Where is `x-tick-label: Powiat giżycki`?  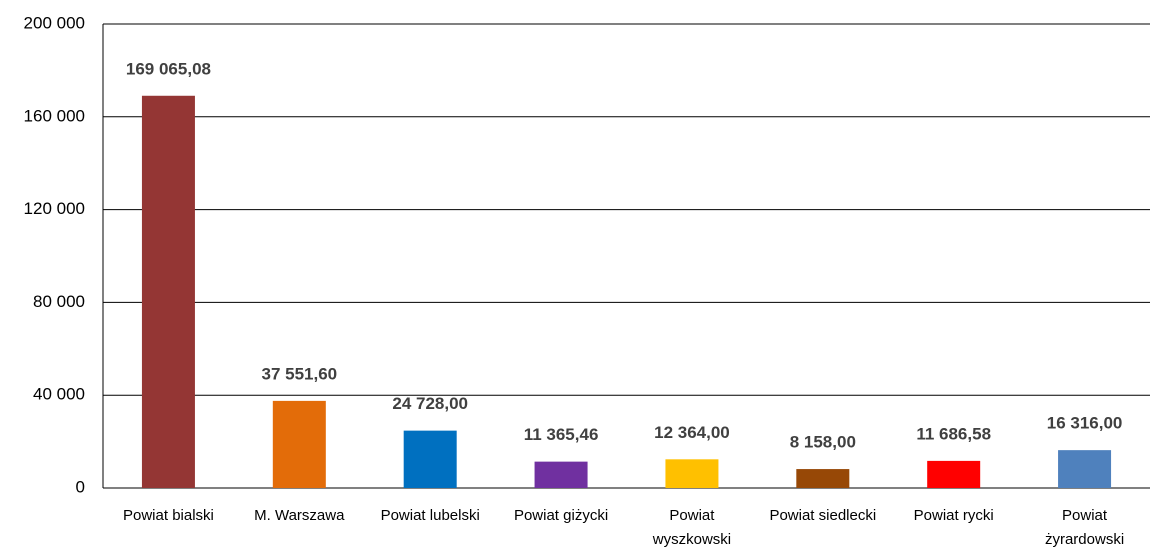 x-tick-label: Powiat giżycki is located at coordinates (561, 515).